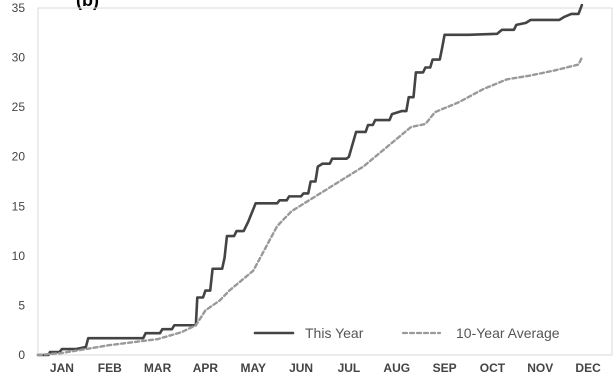 Image resolution: width=613 pixels, height=376 pixels. What do you see at coordinates (406, 333) in the screenshot?
I see `legend: This Year 10-Year Average` at bounding box center [406, 333].